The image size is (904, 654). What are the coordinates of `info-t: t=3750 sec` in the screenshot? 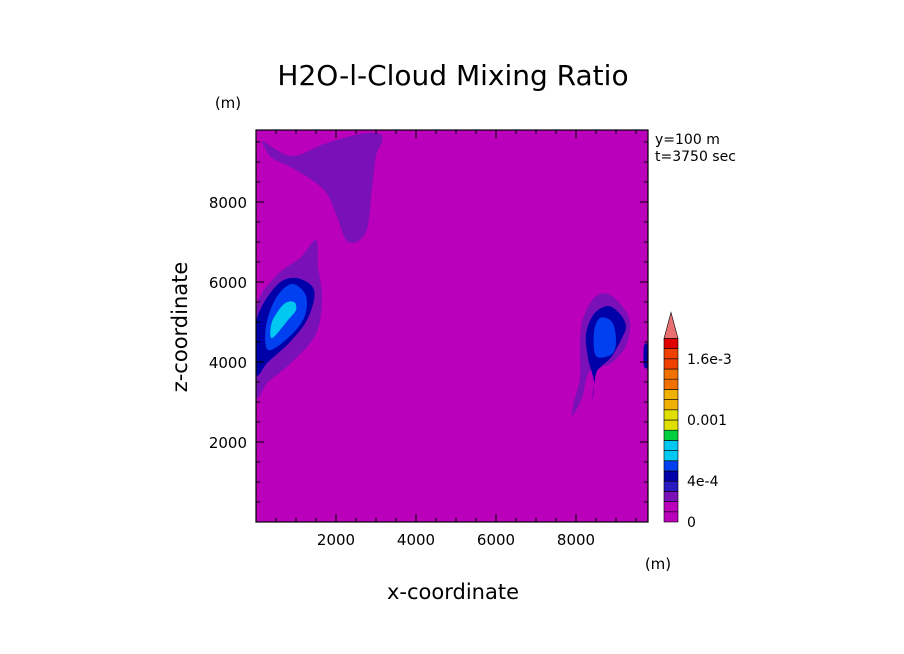 It's located at (695, 157).